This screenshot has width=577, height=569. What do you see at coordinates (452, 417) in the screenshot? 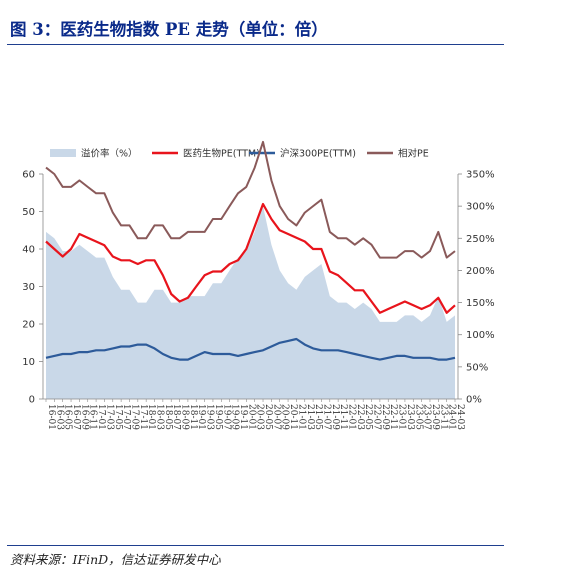
I see `x-tick-label: 24-01` at bounding box center [452, 417].